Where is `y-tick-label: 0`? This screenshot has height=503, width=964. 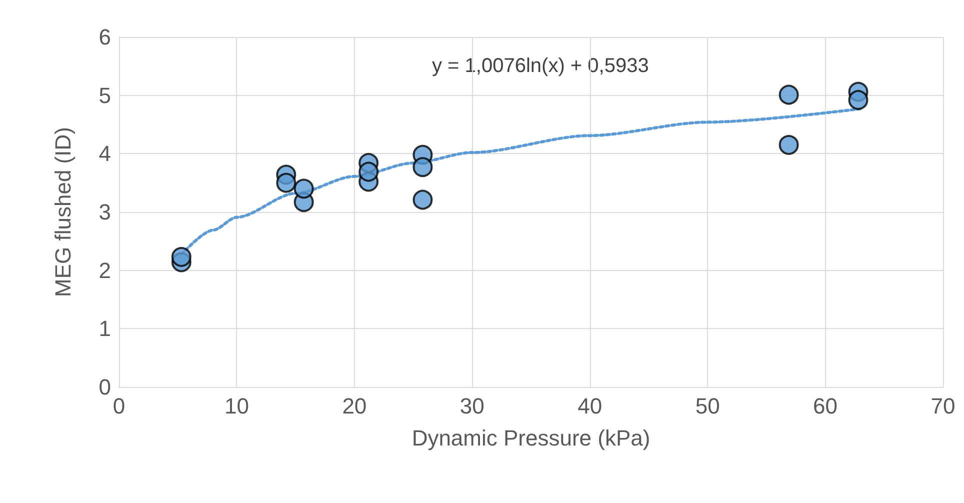 y-tick-label: 0 is located at coordinates (104, 387).